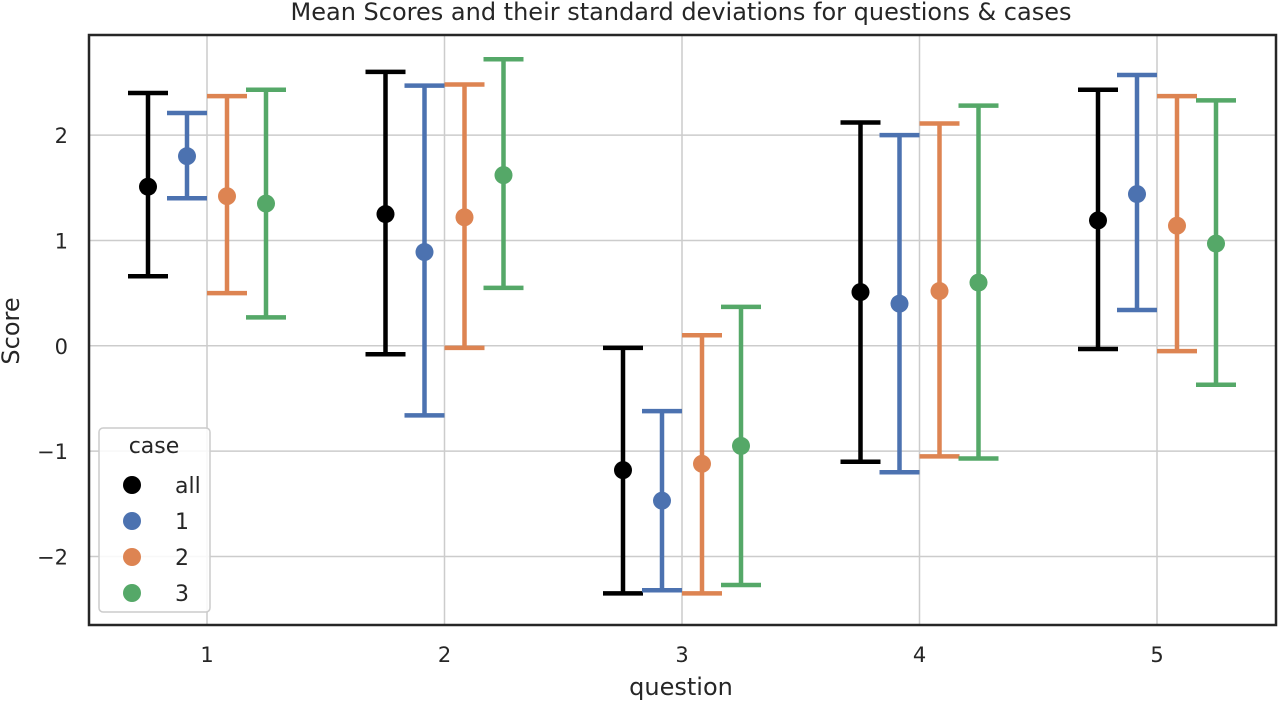 The height and width of the screenshot is (704, 1280). I want to click on legend: case all 1 2 3, so click(154, 520).